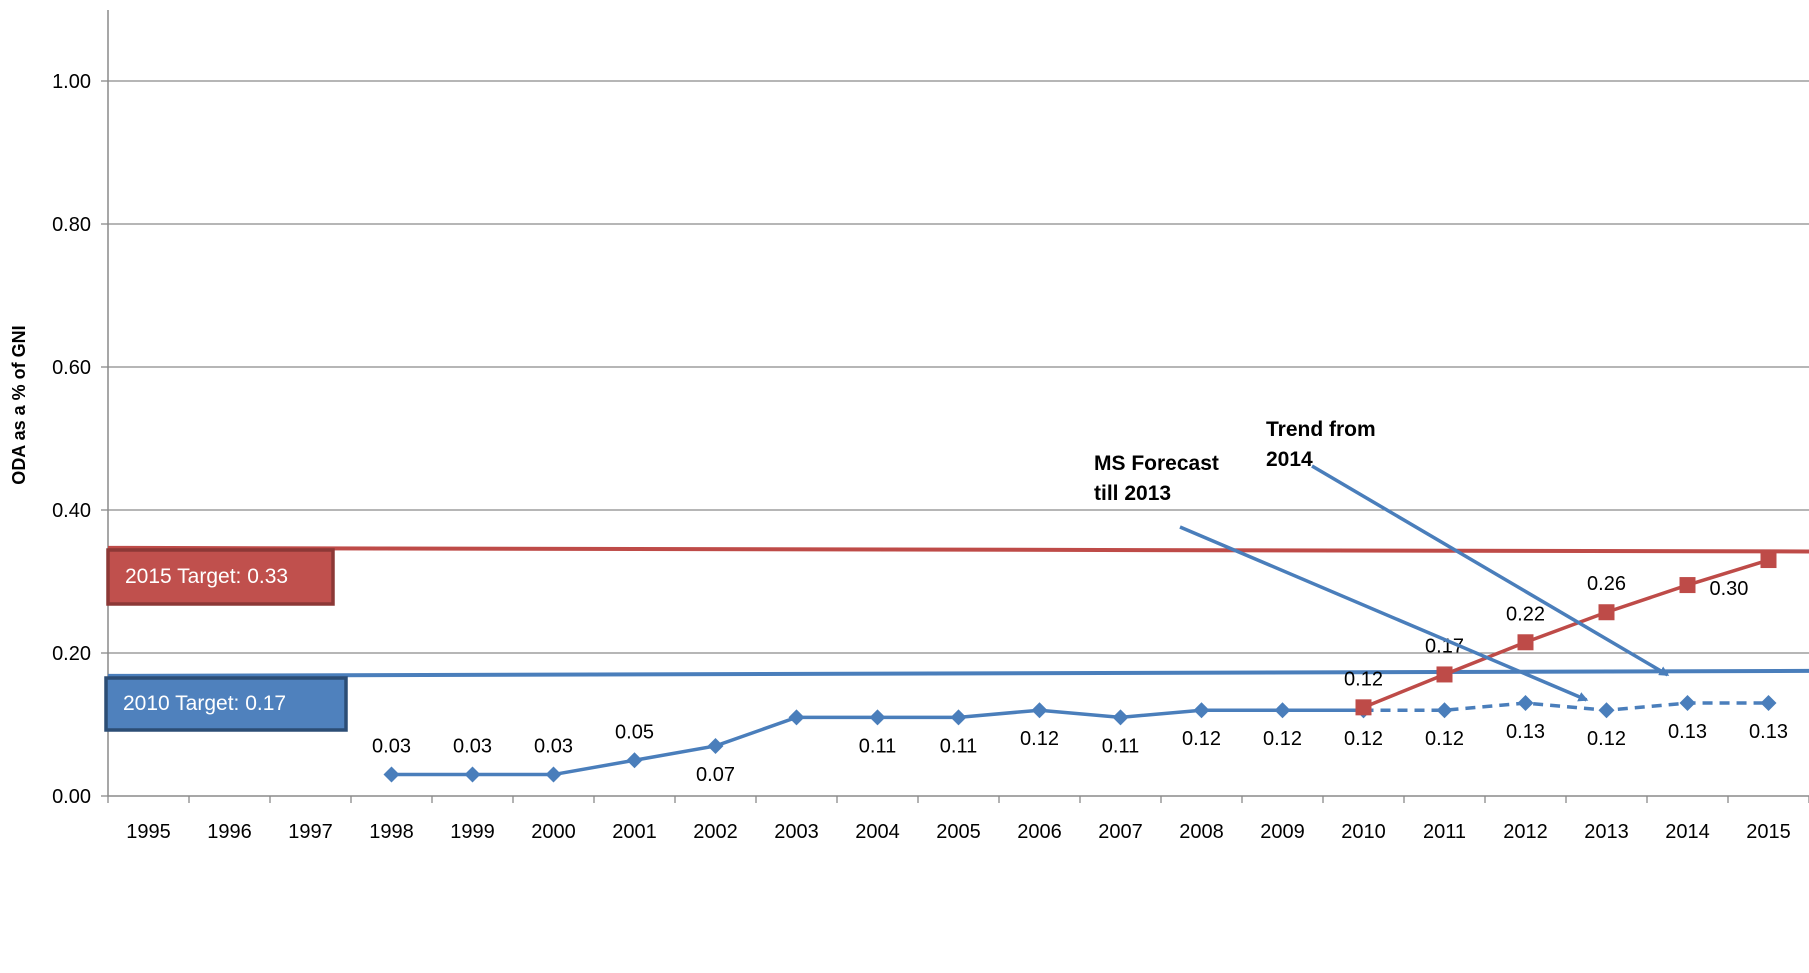  I want to click on actual-data-label: 0.07, so click(715, 775).